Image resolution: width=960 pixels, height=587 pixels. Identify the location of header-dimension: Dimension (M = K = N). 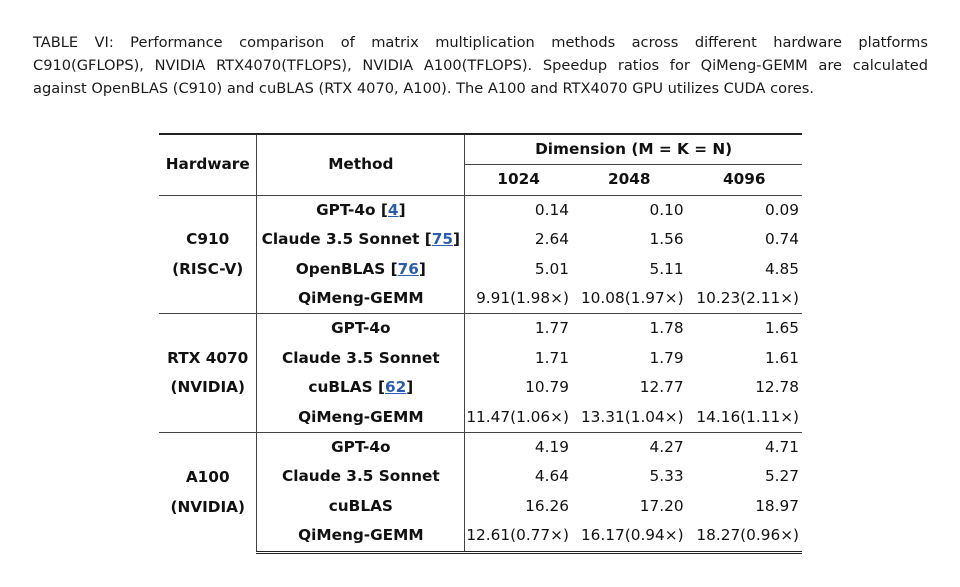
(633, 149).